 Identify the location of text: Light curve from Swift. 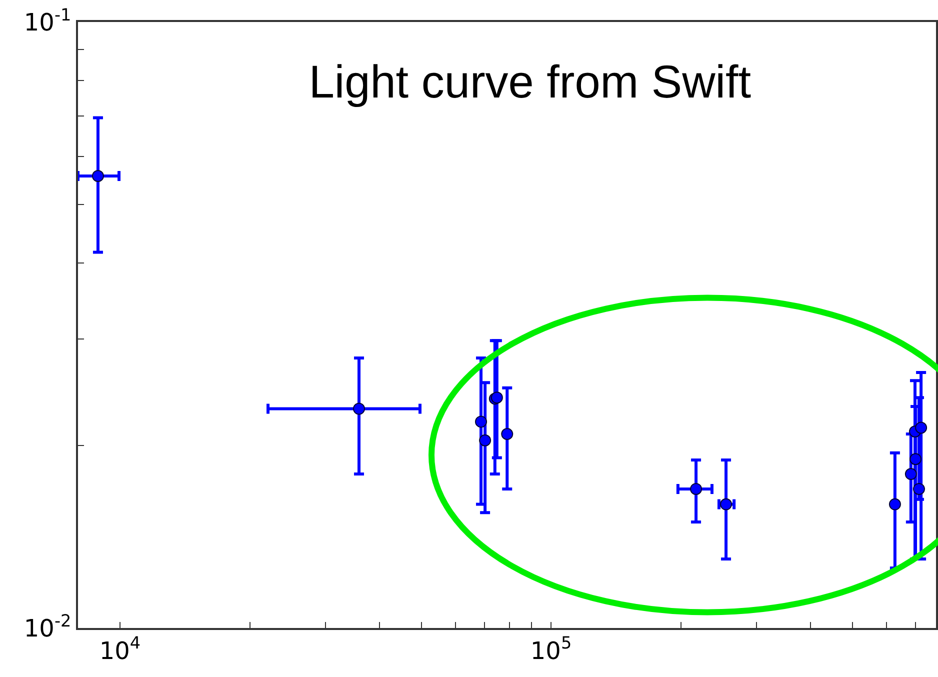
(530, 81).